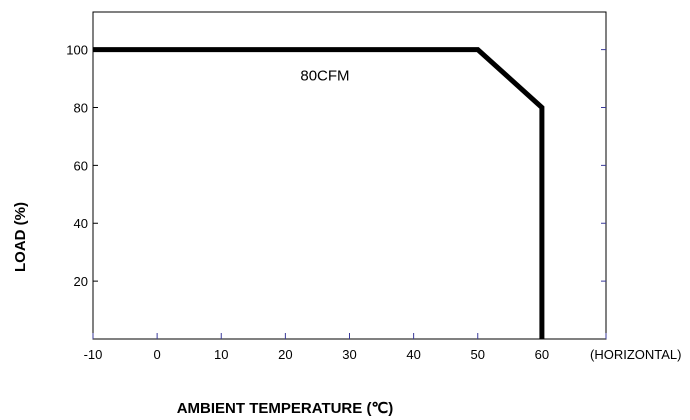 This screenshot has height=420, width=690. I want to click on x-tick-label: 40, so click(413, 354).